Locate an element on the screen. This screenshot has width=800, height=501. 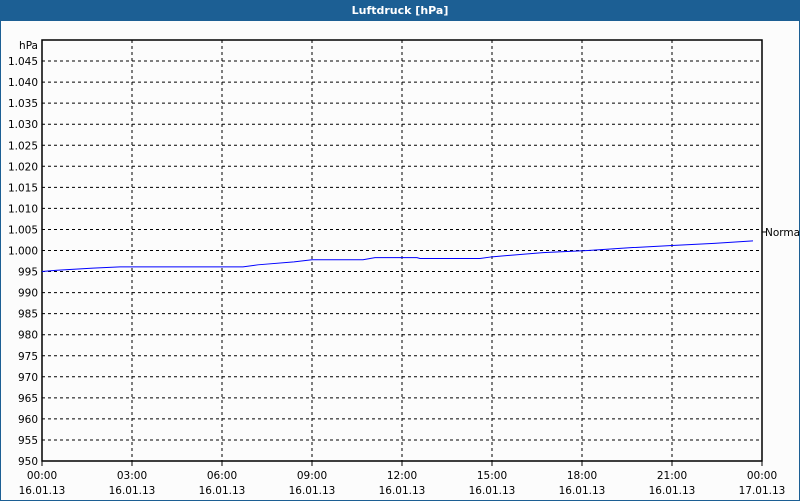
x-tick-time: 12:00 is located at coordinates (402, 476).